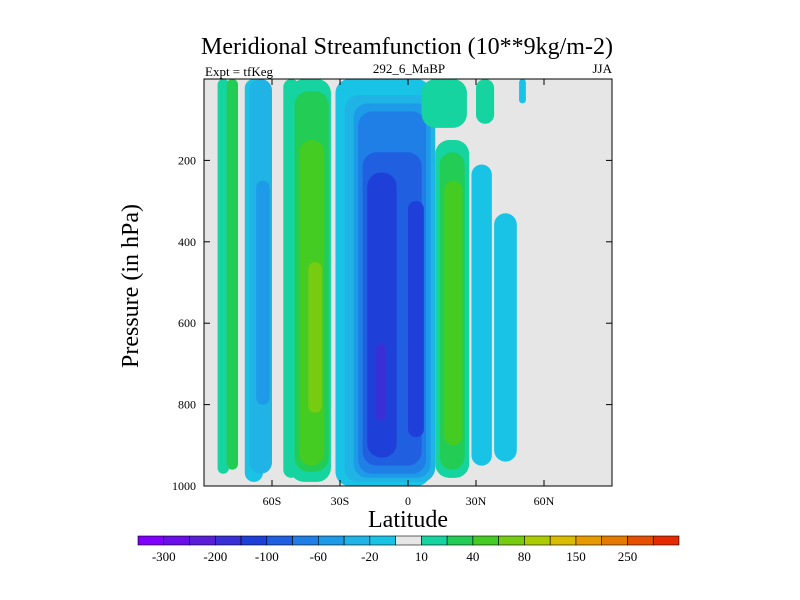 This screenshot has height=600, width=800. Describe the element at coordinates (187, 405) in the screenshot. I see `y-tick-label-3: 800` at that location.